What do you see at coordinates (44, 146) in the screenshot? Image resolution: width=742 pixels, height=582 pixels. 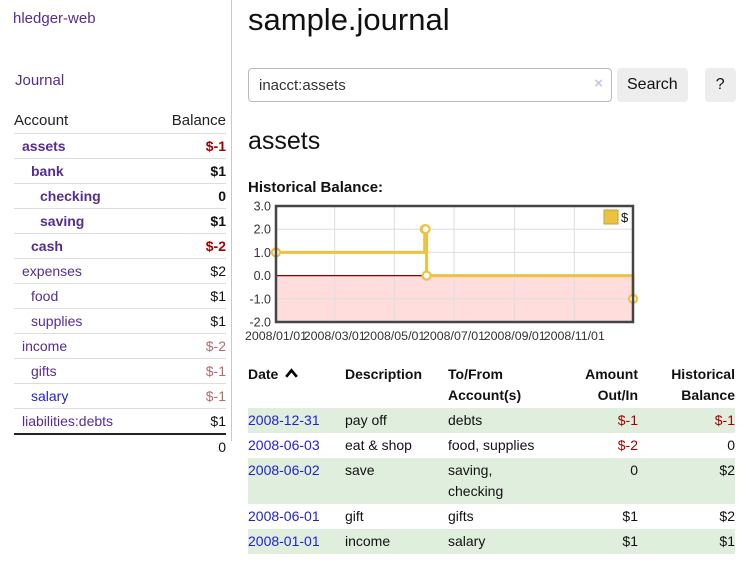 I see `sidebar-account-link: assets` at bounding box center [44, 146].